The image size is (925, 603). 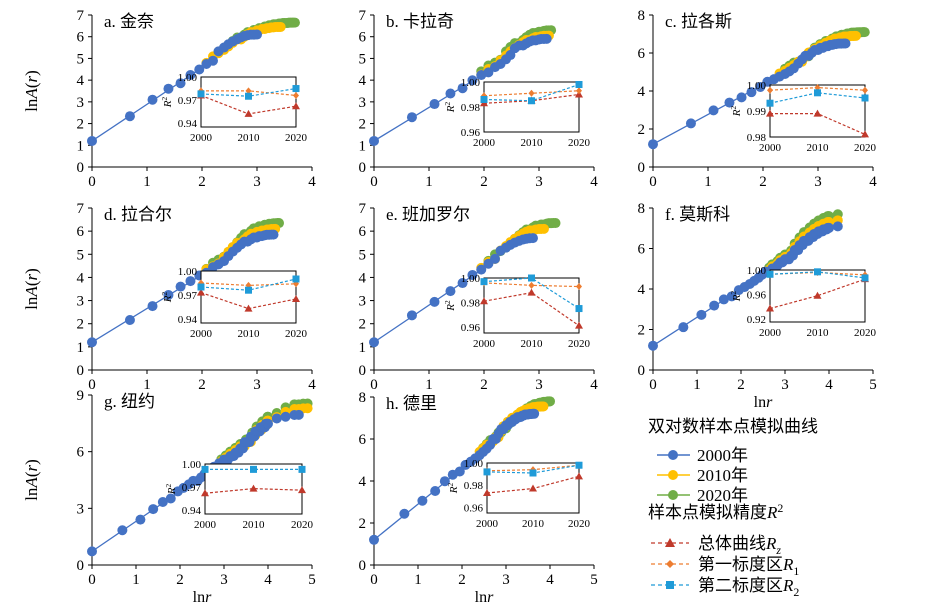 I want to click on inset-y-tick-label: 0.92, so click(x=756, y=320).